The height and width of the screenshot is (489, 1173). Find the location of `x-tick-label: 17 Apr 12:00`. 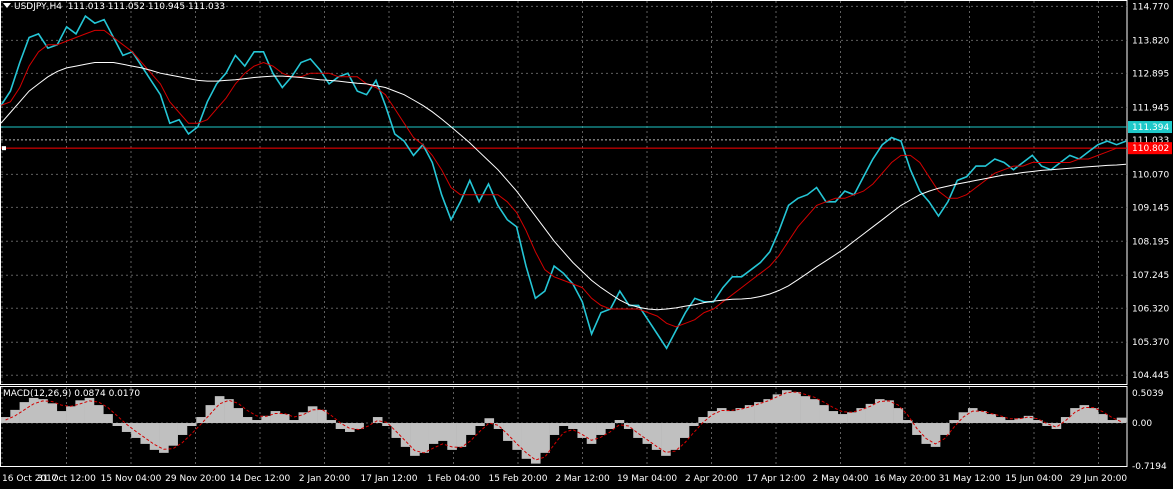

x-tick-label: 17 Apr 12:00 is located at coordinates (776, 479).